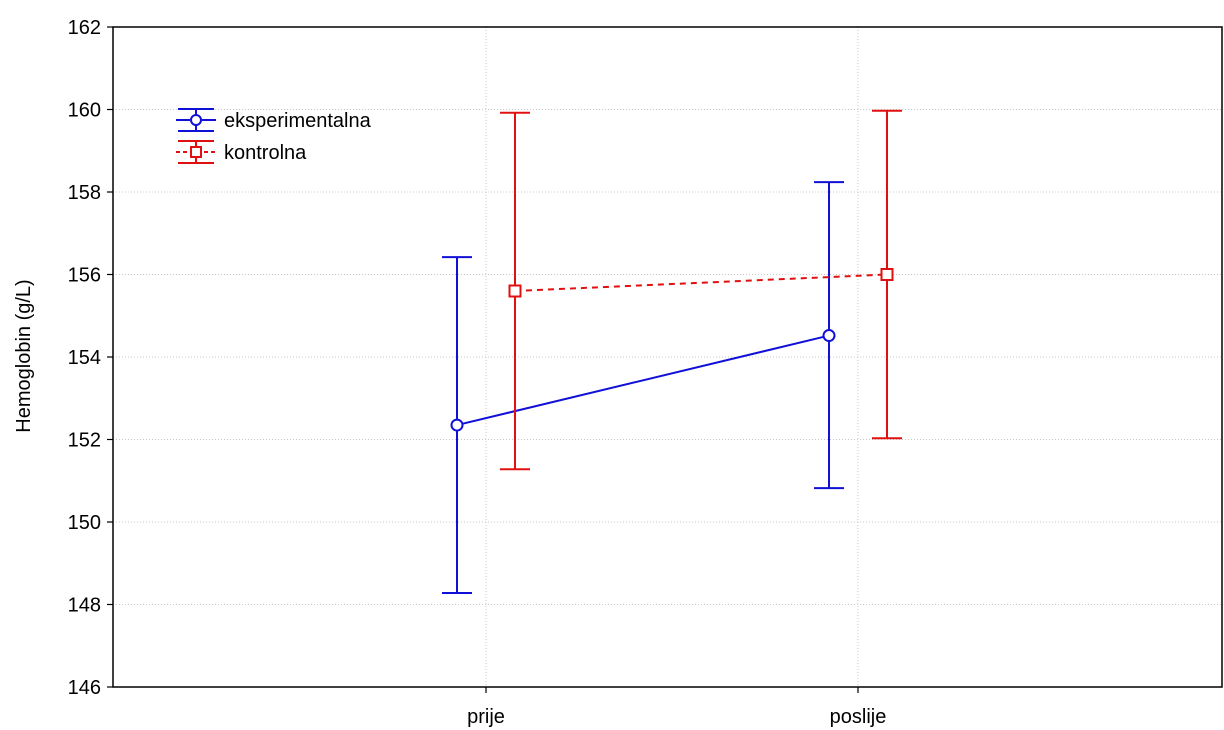 The height and width of the screenshot is (730, 1224). I want to click on y-tick-label: 154, so click(84, 358).